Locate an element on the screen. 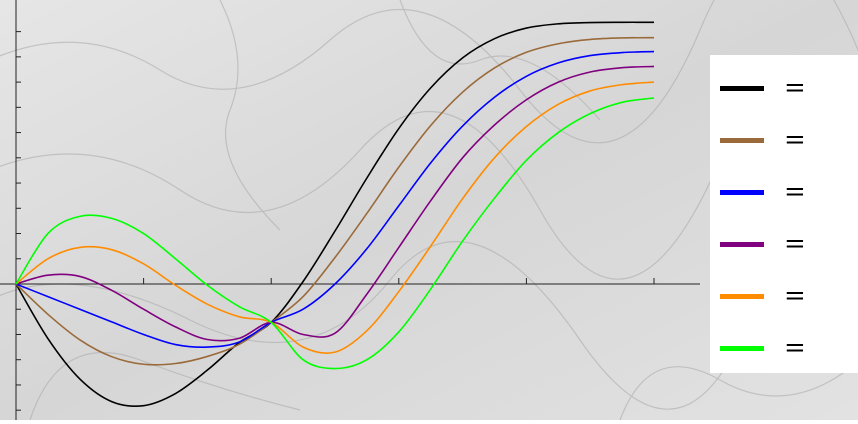  legend-item-3: = is located at coordinates (784, 192).